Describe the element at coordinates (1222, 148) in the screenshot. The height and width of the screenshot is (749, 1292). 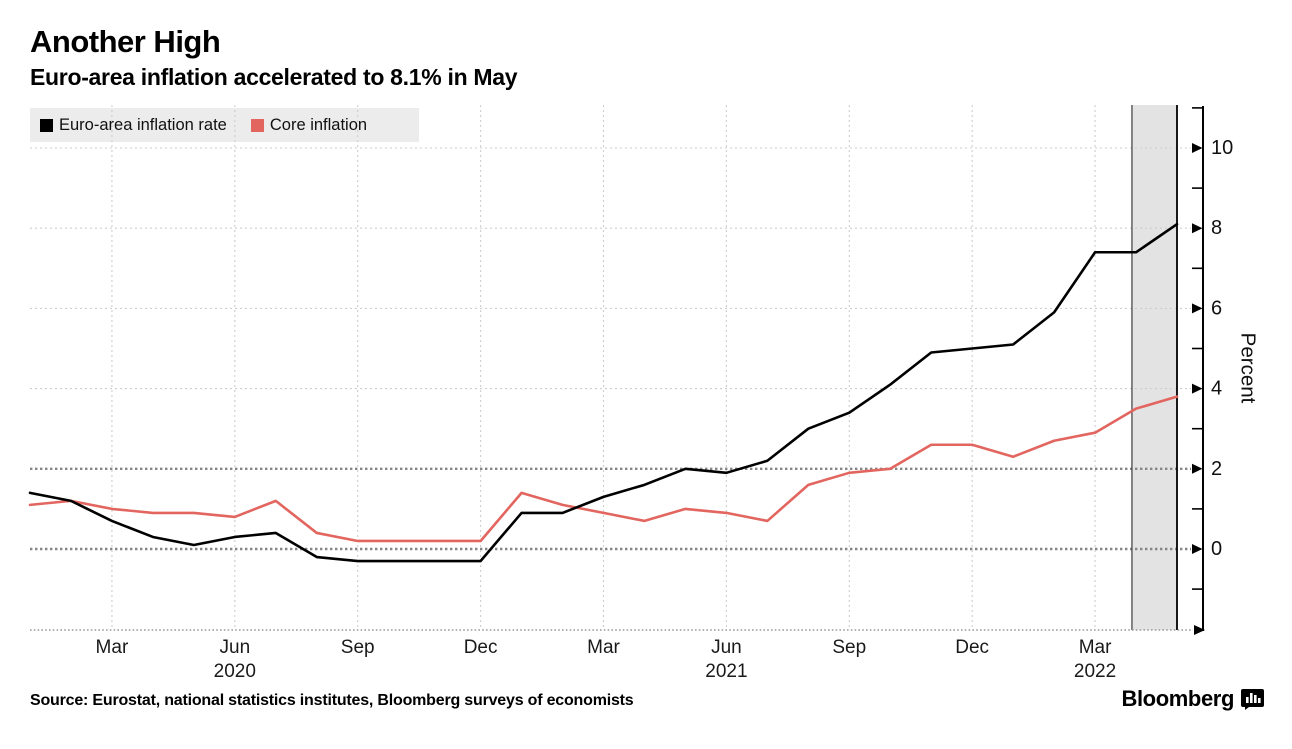
I see `y-tick-label-10: 10` at that location.